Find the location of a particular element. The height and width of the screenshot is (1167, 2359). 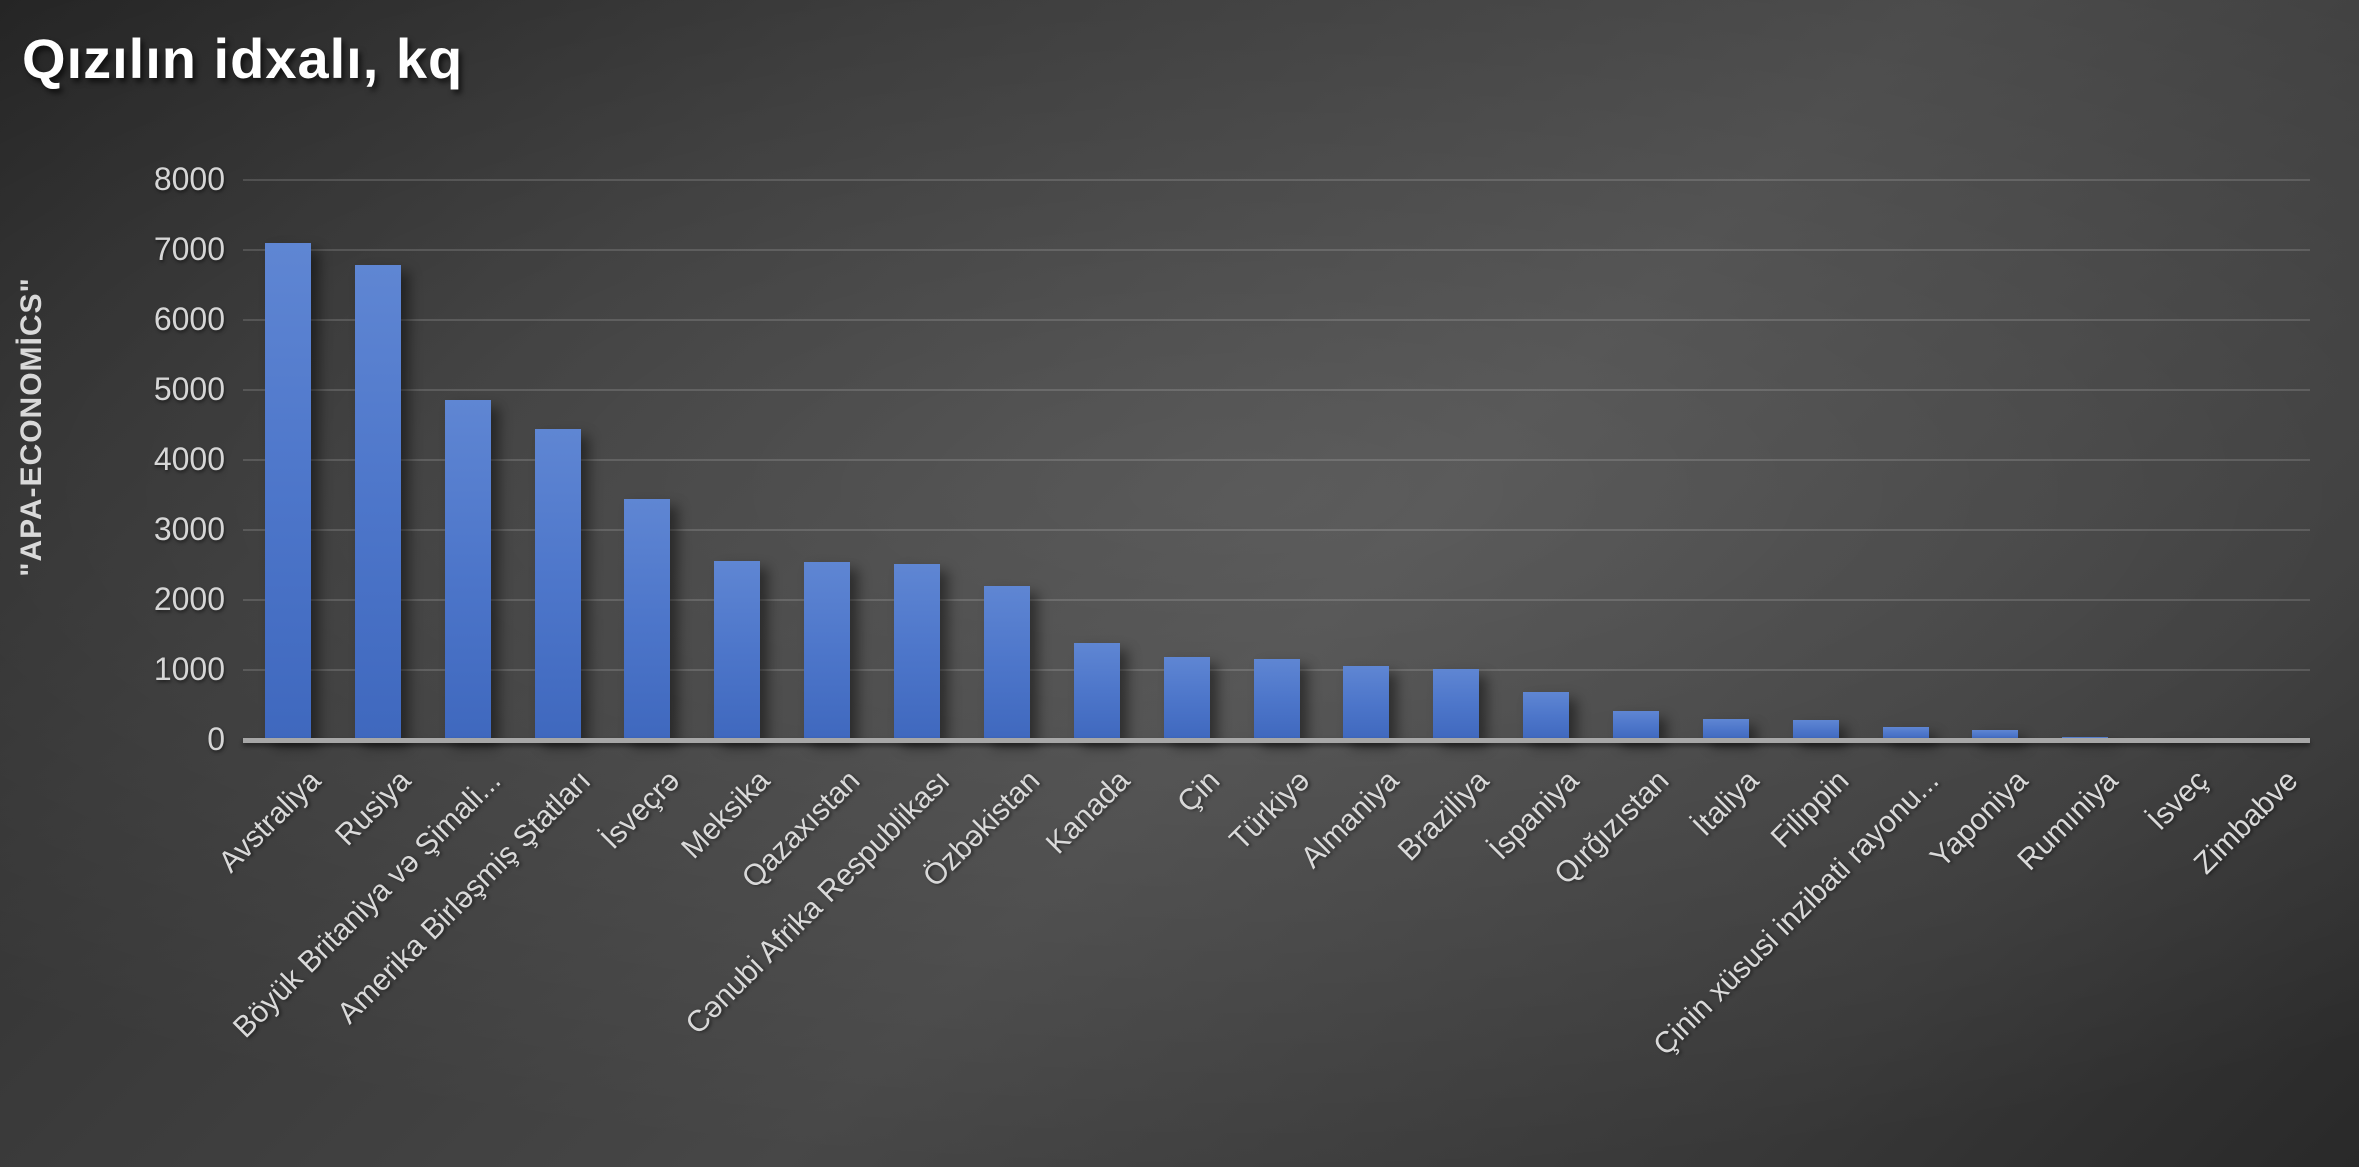

y-tick-label-2000: 2000 is located at coordinates (189, 599).